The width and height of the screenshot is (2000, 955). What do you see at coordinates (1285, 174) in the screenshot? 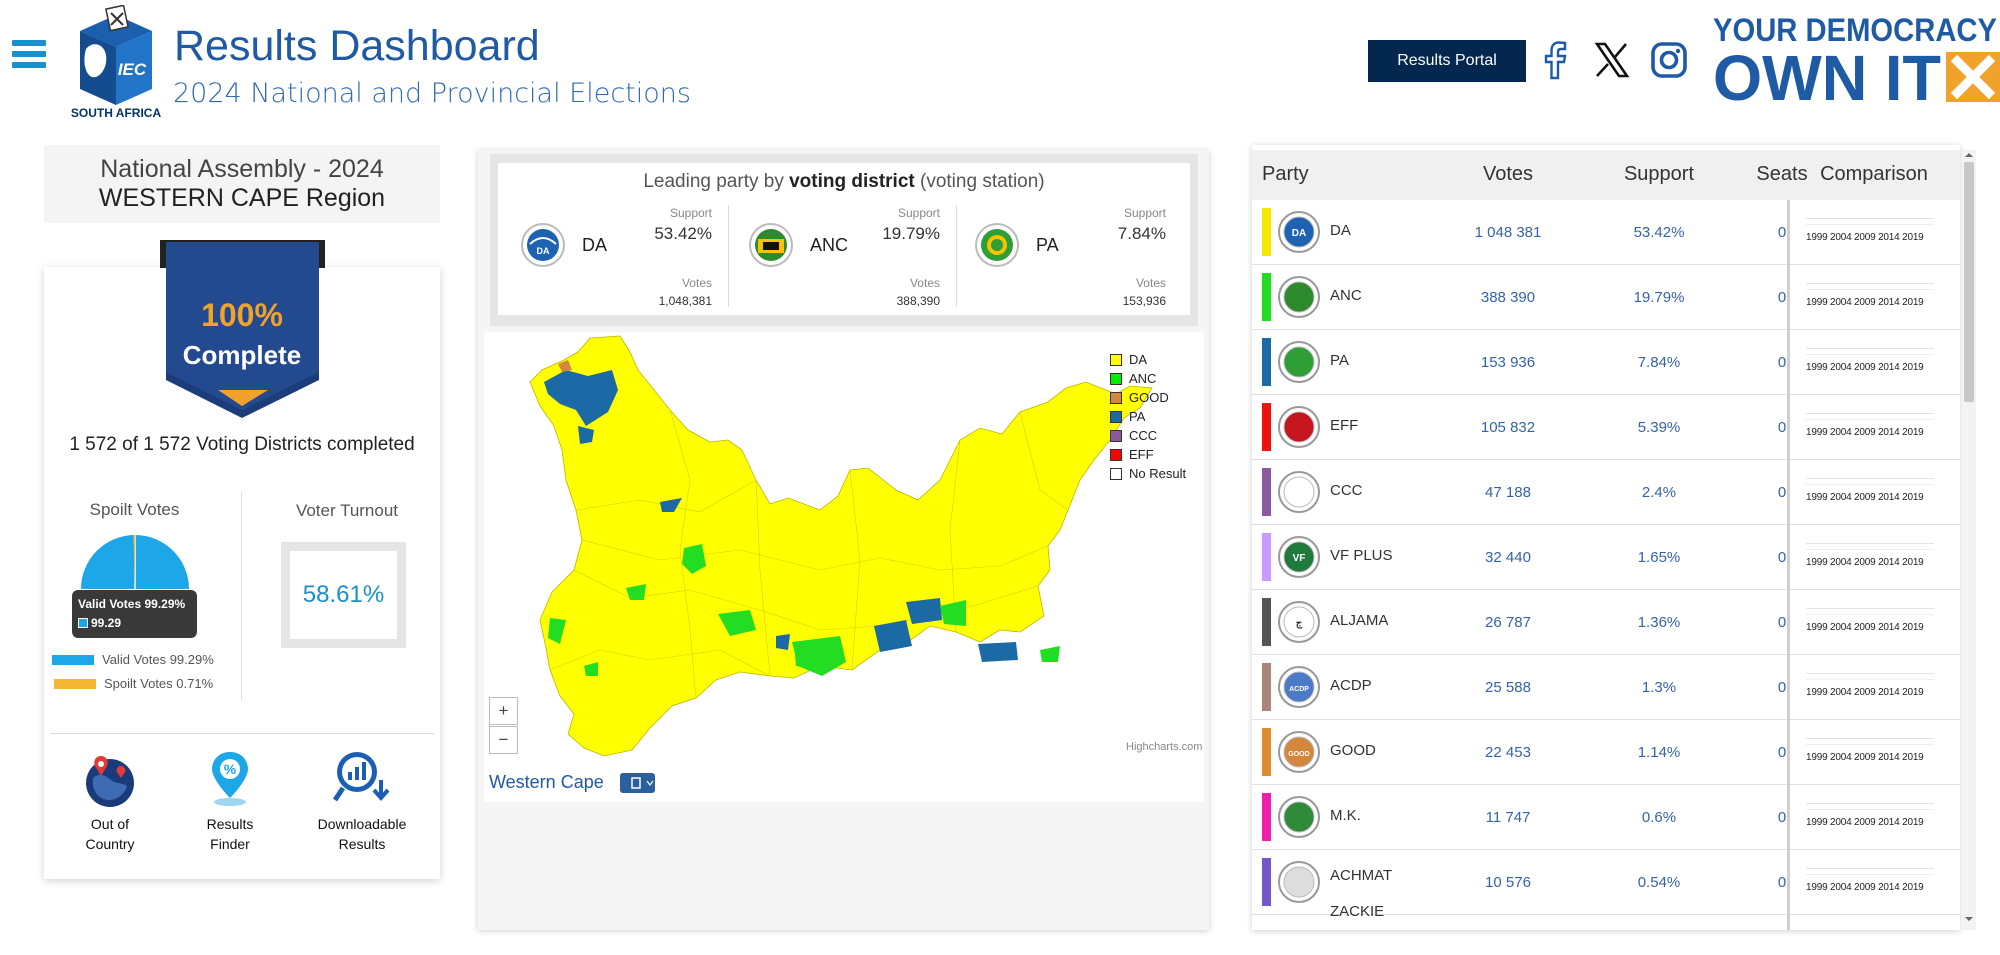
I see `col-party: Party` at bounding box center [1285, 174].